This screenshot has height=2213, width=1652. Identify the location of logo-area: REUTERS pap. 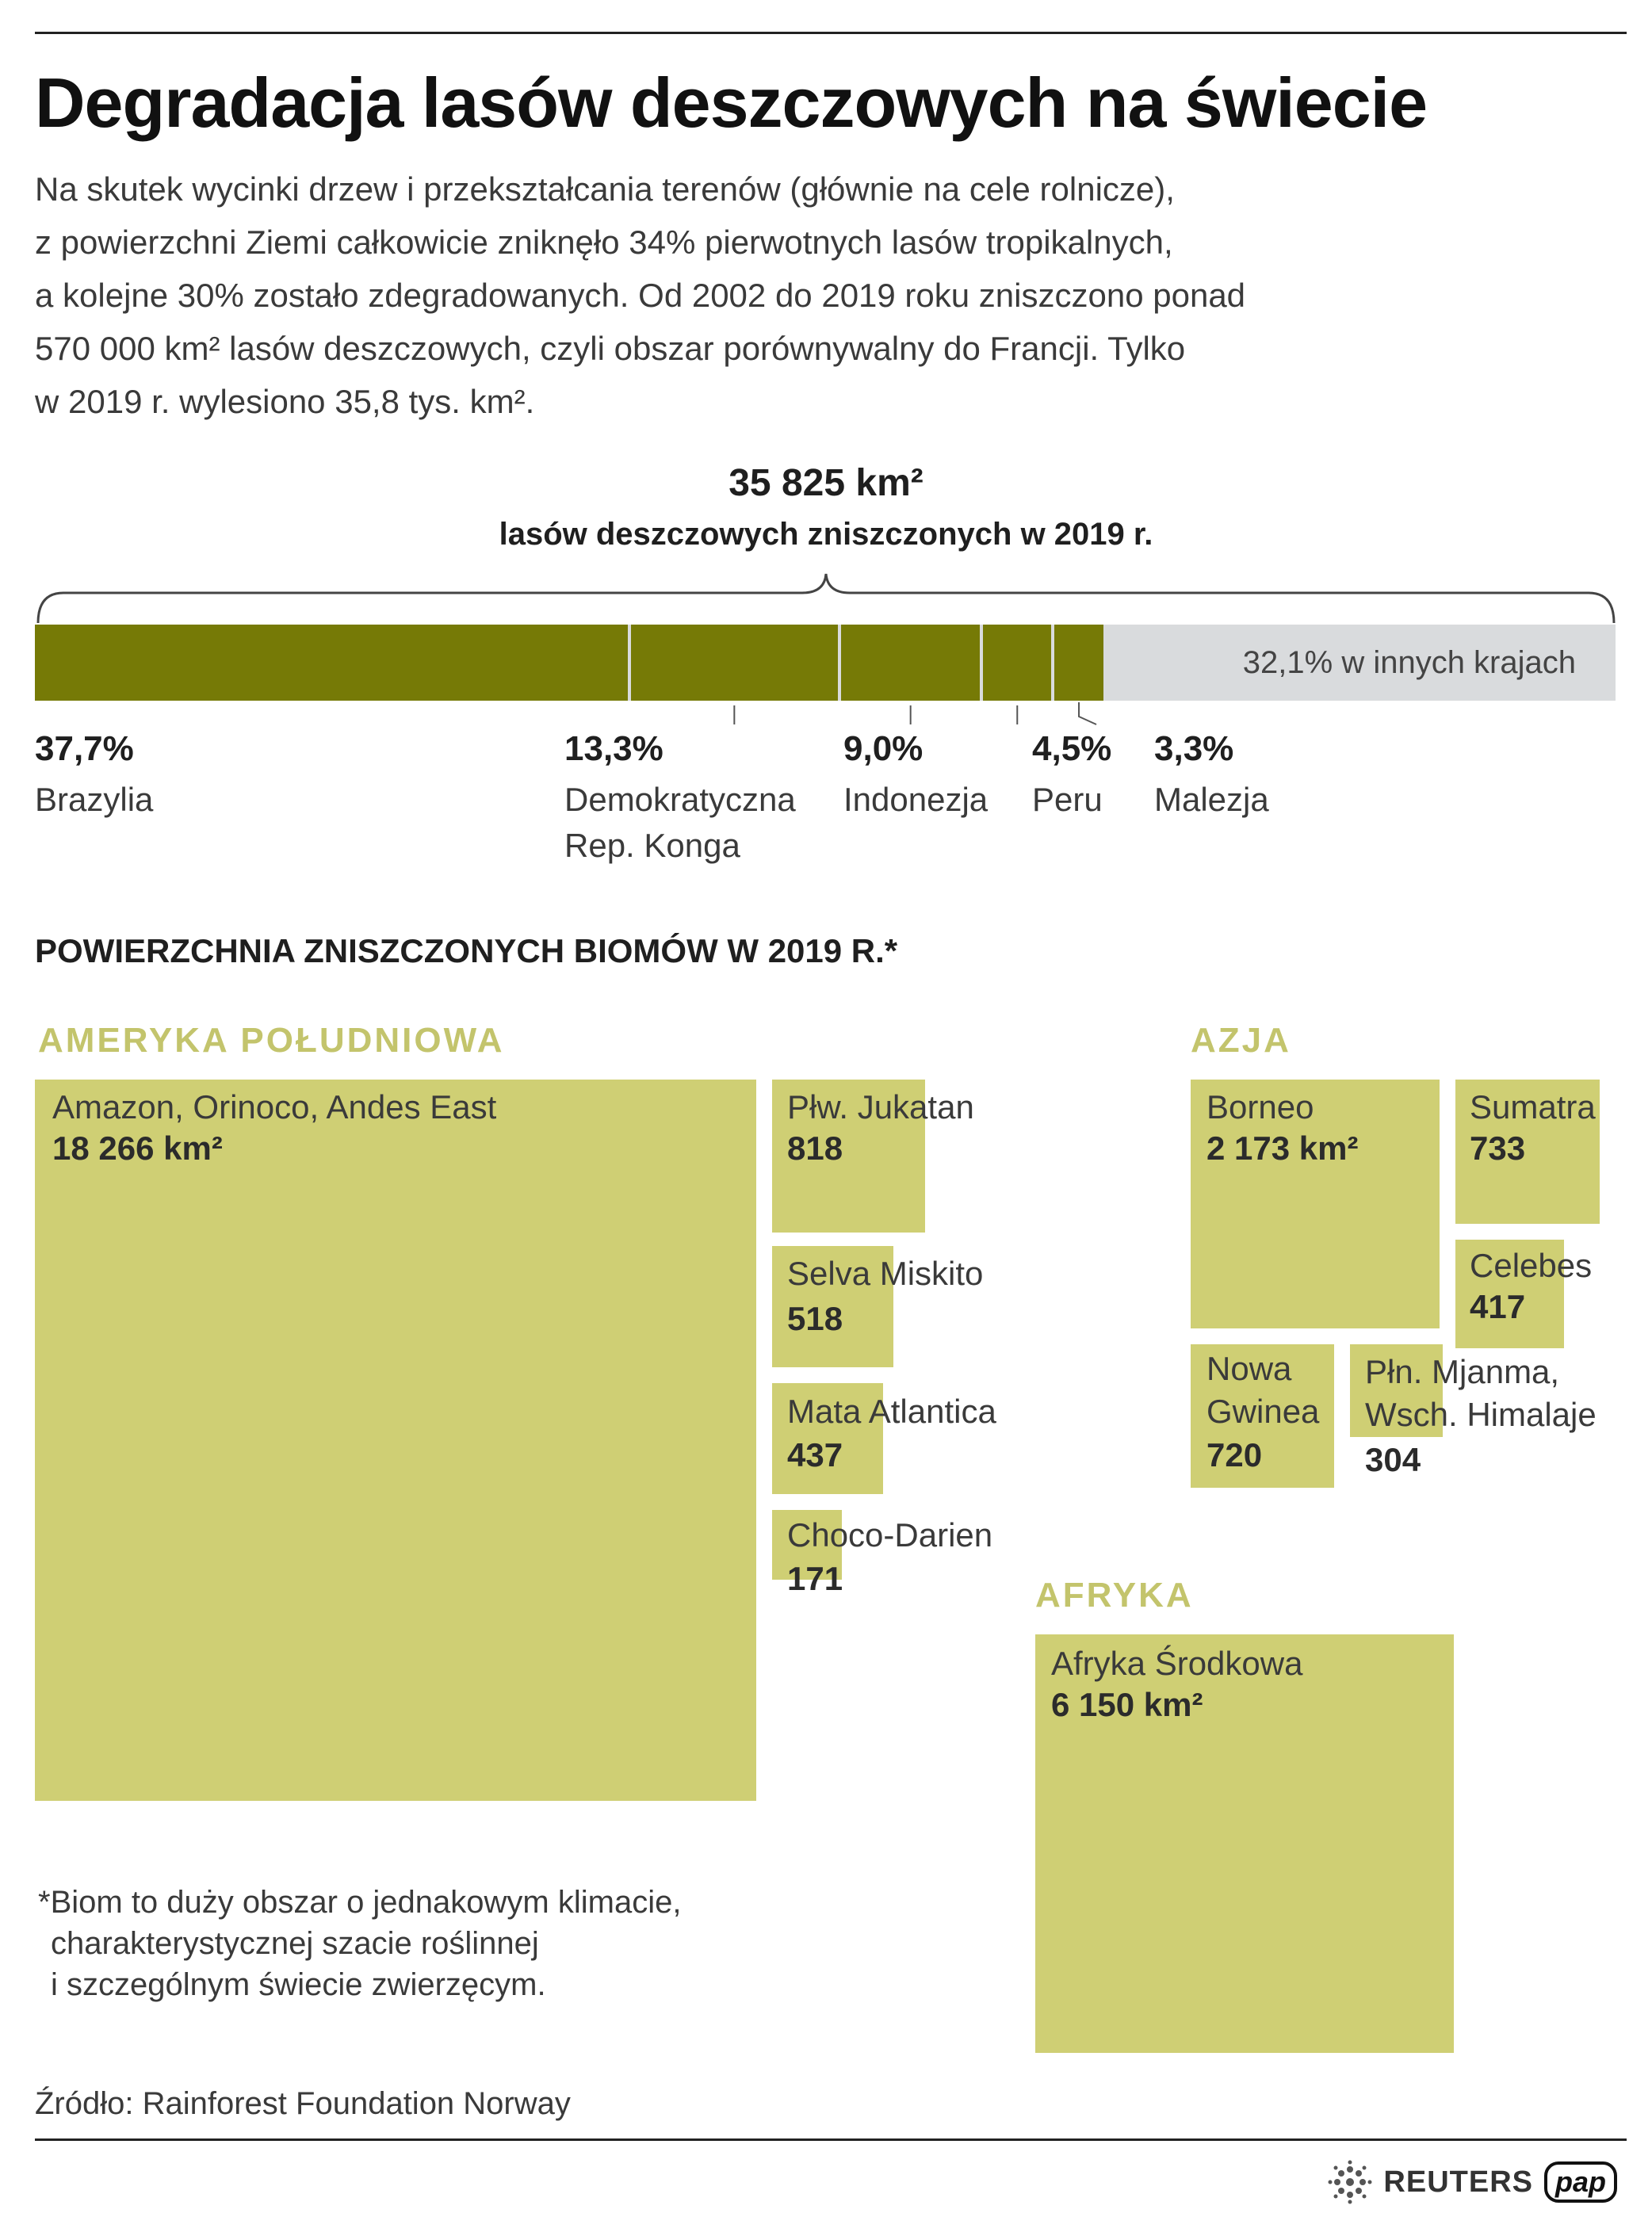
(1472, 2182).